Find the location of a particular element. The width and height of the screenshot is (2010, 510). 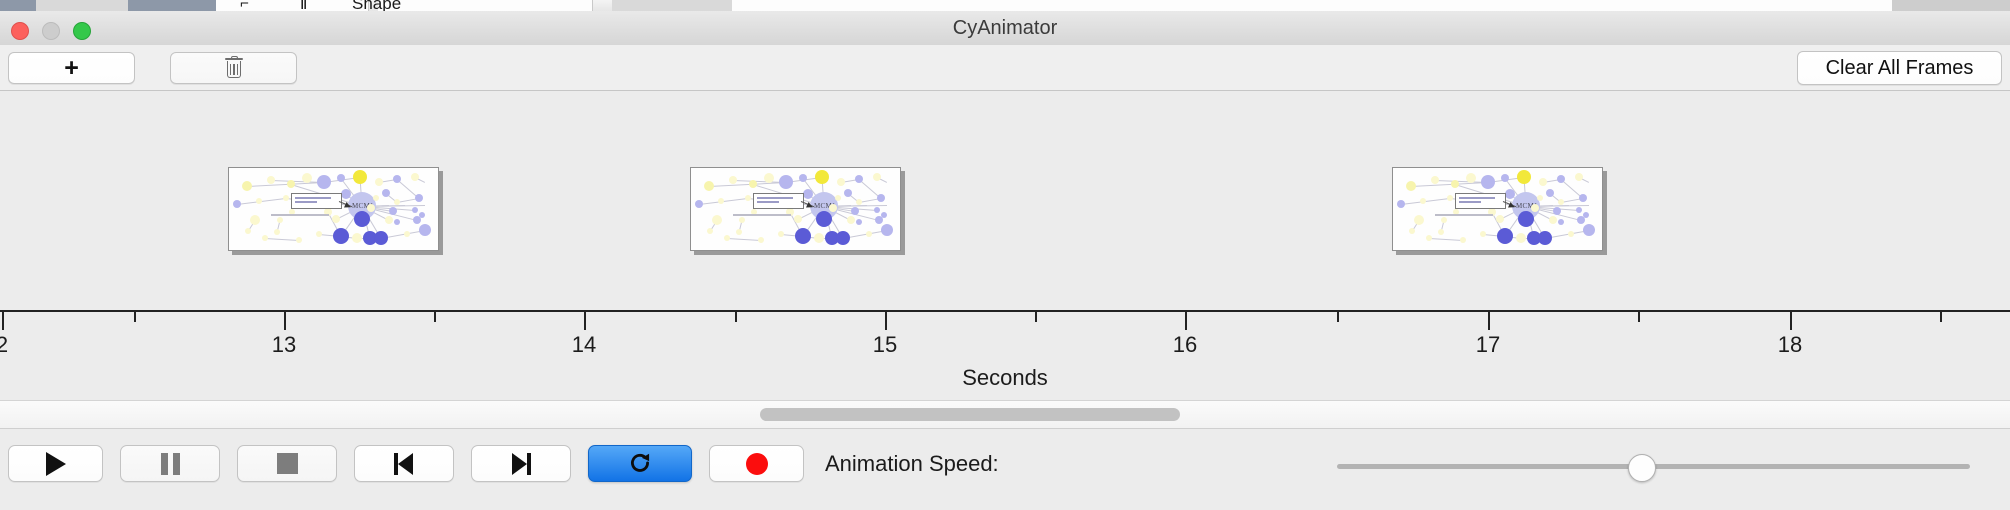

record-button is located at coordinates (756, 463).